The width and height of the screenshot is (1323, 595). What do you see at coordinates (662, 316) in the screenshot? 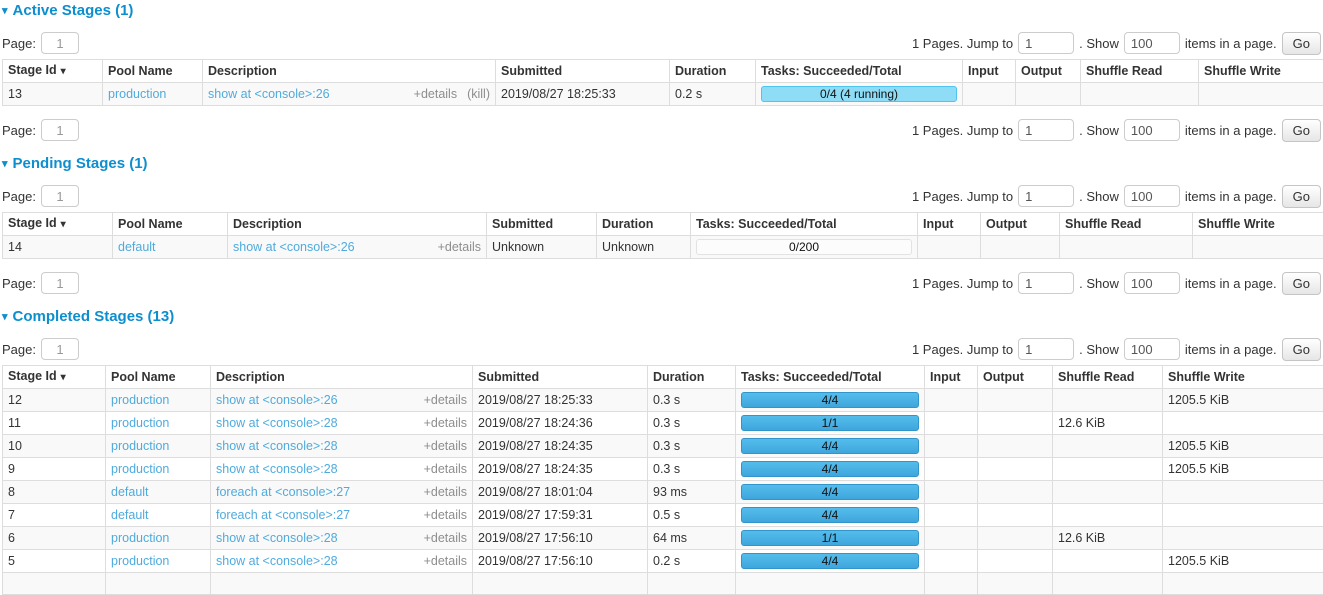
I see `completed-stages-heading: ▾ Completed Stages (13)` at bounding box center [662, 316].